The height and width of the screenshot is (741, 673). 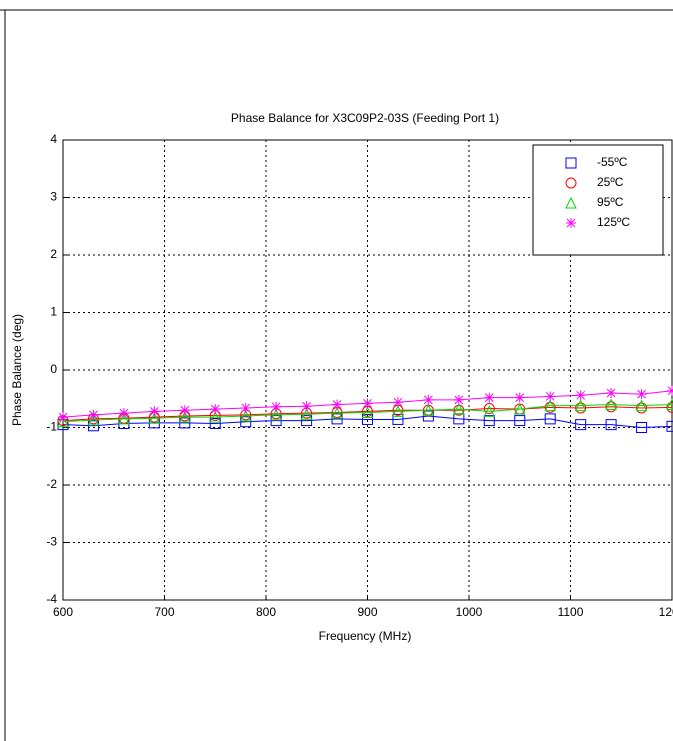 What do you see at coordinates (266, 612) in the screenshot?
I see `x-tick-label: 800` at bounding box center [266, 612].